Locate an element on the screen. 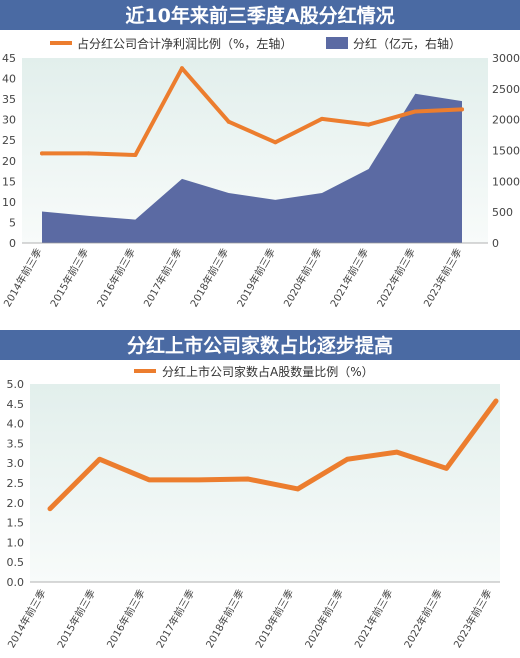 Image resolution: width=520 pixels, height=658 pixels. y-left-tick-label: 30 is located at coordinates (9, 120).